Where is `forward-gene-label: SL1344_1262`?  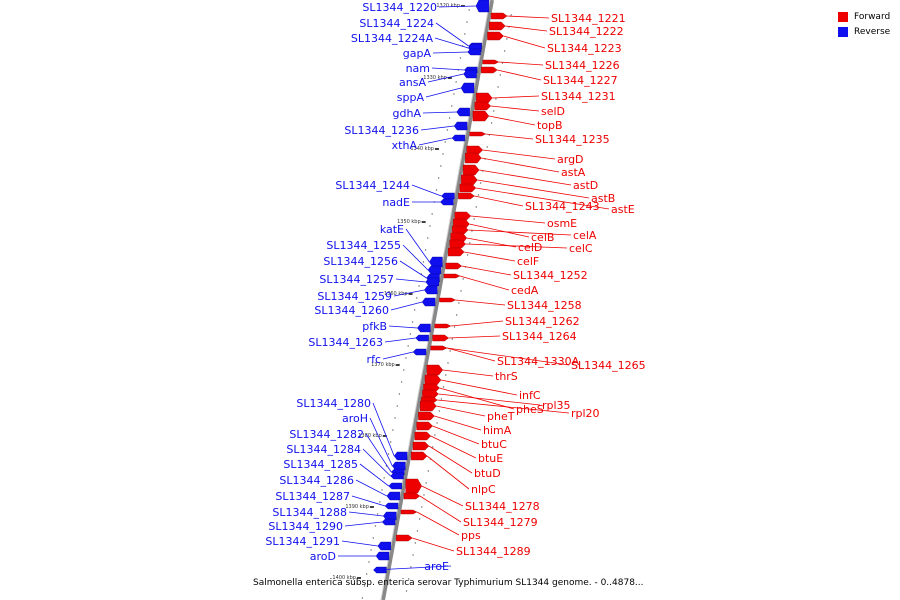 forward-gene-label: SL1344_1262 is located at coordinates (542, 321).